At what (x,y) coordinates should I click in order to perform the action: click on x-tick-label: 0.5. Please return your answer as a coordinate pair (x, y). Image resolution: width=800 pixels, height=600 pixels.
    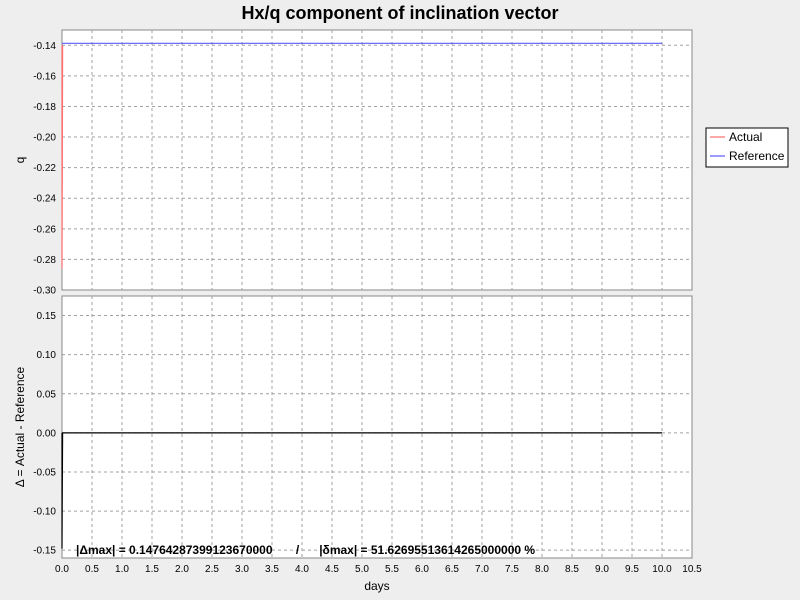
    Looking at the image, I should click on (92, 569).